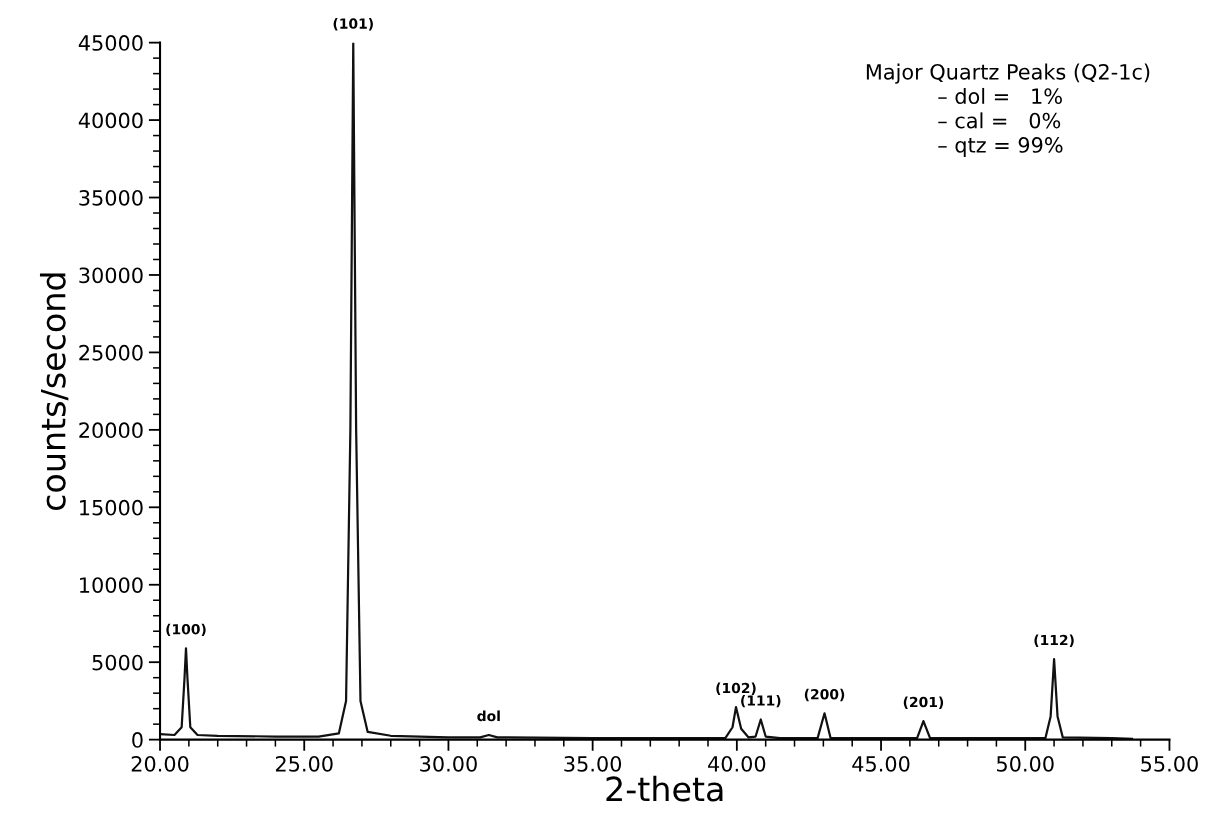  Describe the element at coordinates (593, 763) in the screenshot. I see `x-tick-label: 35.00` at that location.